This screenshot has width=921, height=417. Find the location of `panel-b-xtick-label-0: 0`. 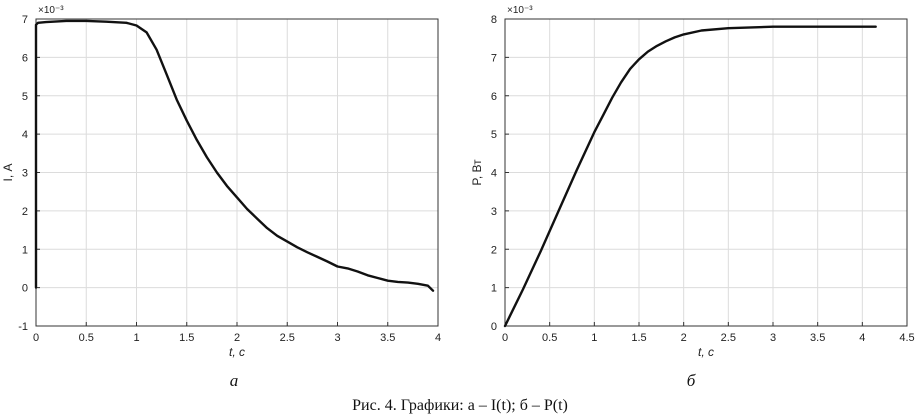

panel-b-xtick-label-0: 0 is located at coordinates (505, 338).